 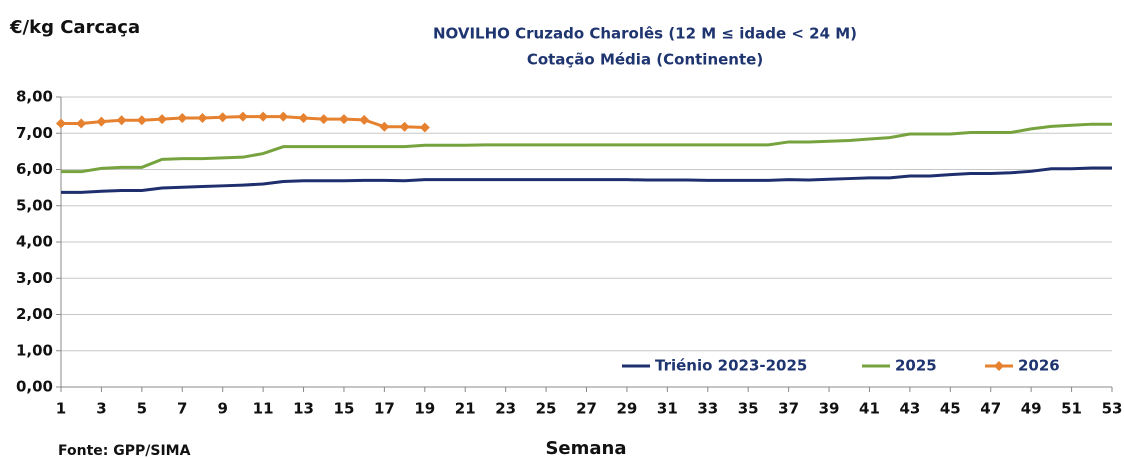 What do you see at coordinates (950, 409) in the screenshot?
I see `x-tick-label: 45` at bounding box center [950, 409].